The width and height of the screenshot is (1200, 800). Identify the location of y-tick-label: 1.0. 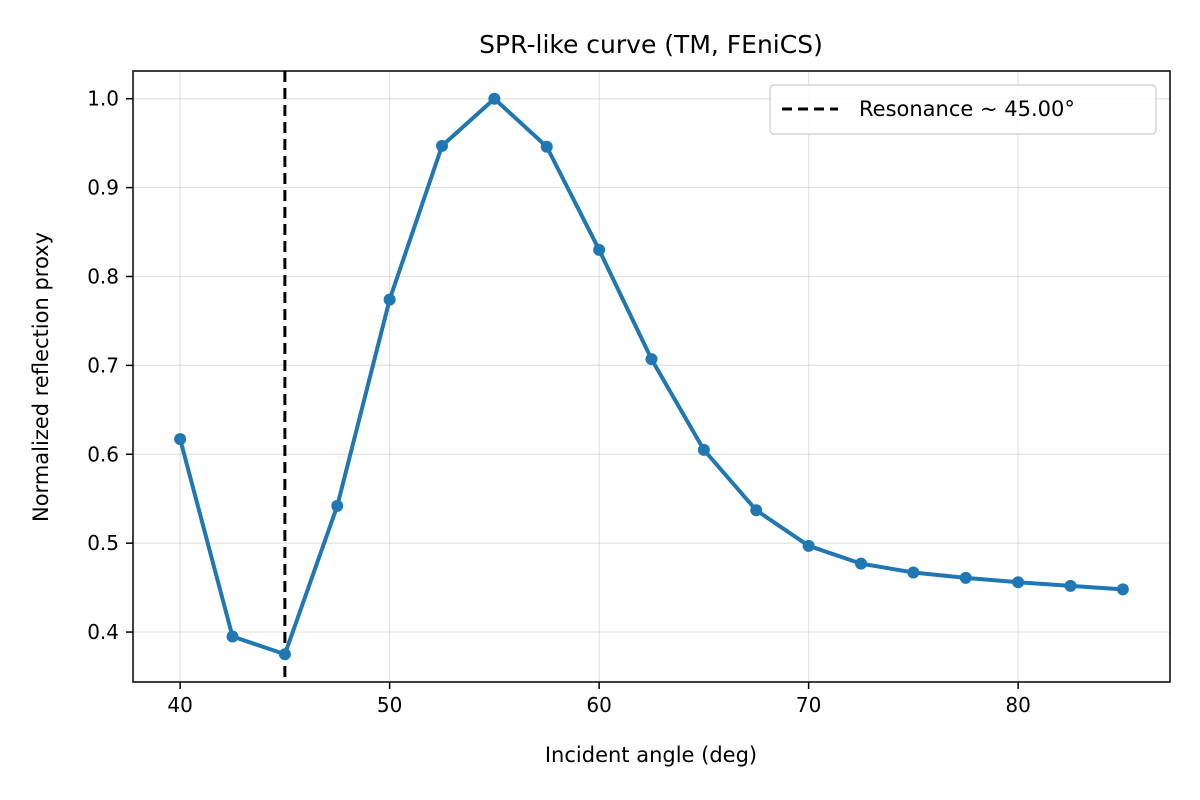
(103, 99).